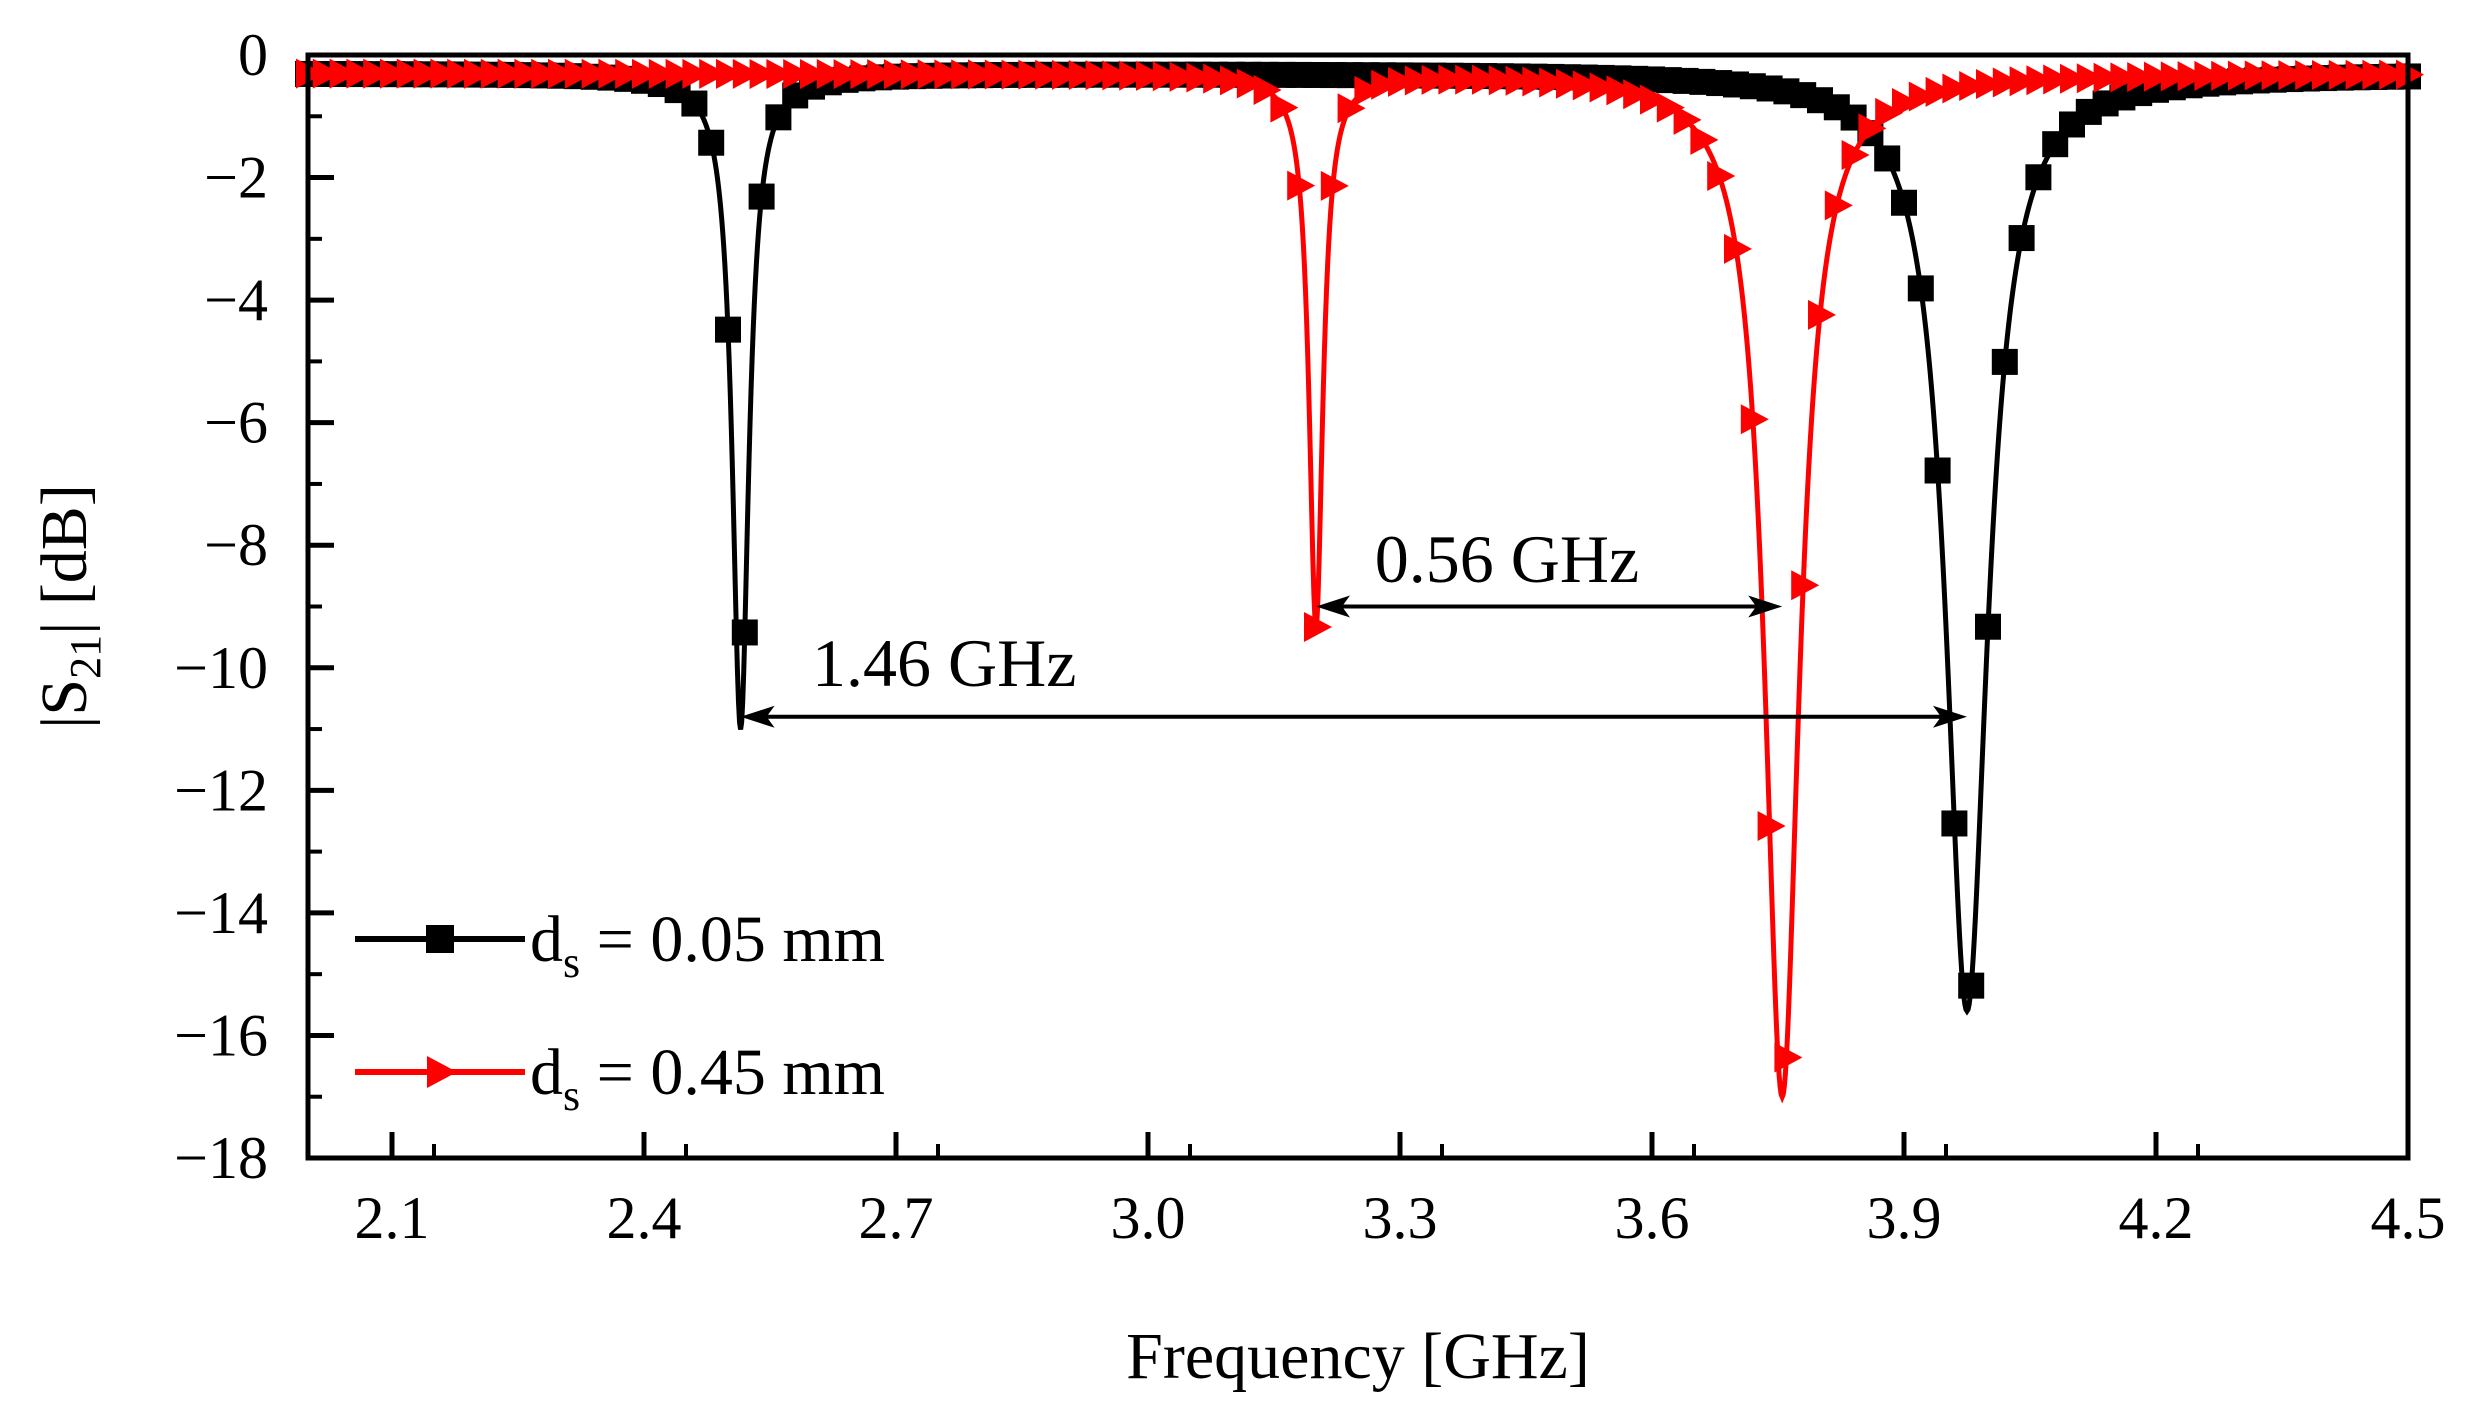 This screenshot has height=1414, width=2476. I want to click on y-tick-label: −8, so click(236, 545).